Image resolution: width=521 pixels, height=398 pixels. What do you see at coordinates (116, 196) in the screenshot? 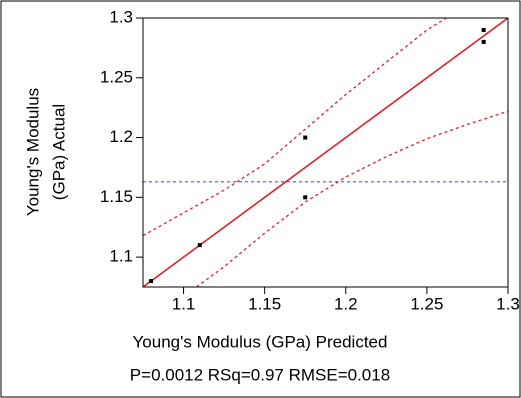
I see `y-tick-label: 1.15` at bounding box center [116, 196].